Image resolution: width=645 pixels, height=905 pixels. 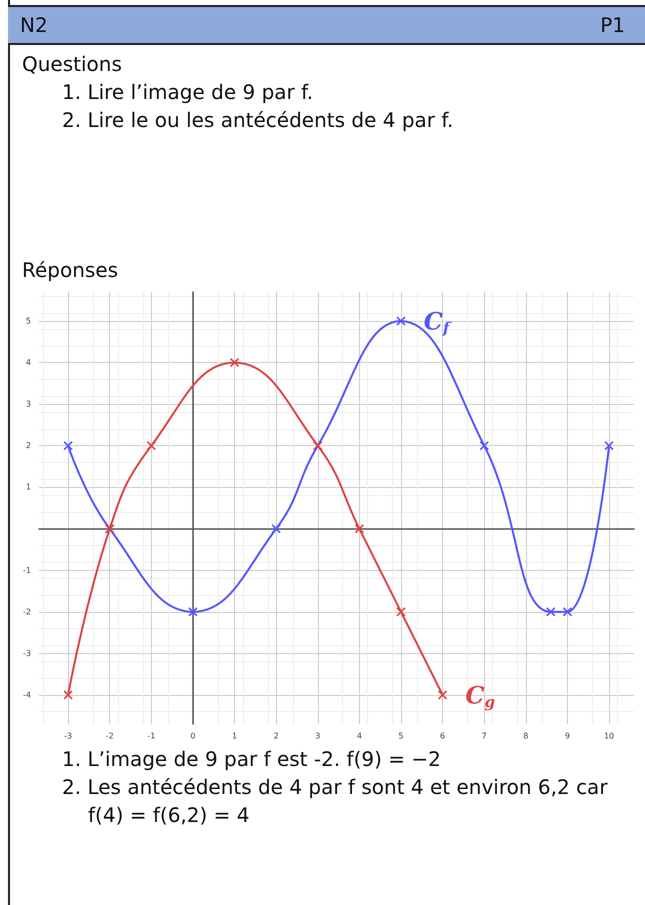 I want to click on y-tick-label: 1, so click(x=28, y=487).